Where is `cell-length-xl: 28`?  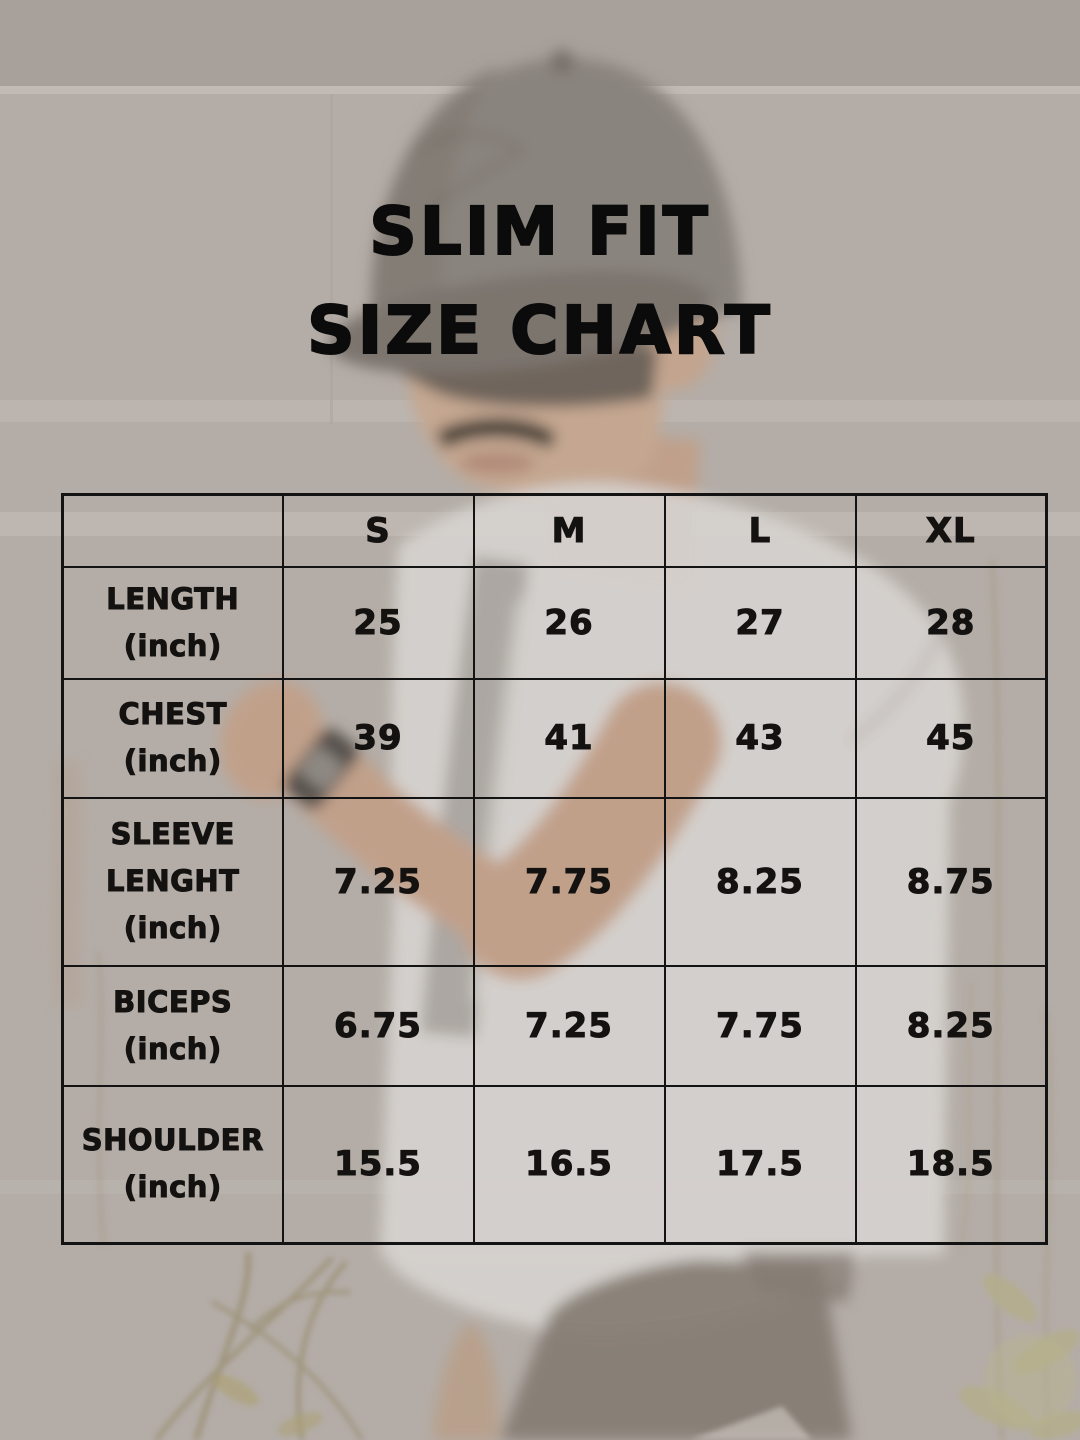 cell-length-xl: 28 is located at coordinates (951, 622).